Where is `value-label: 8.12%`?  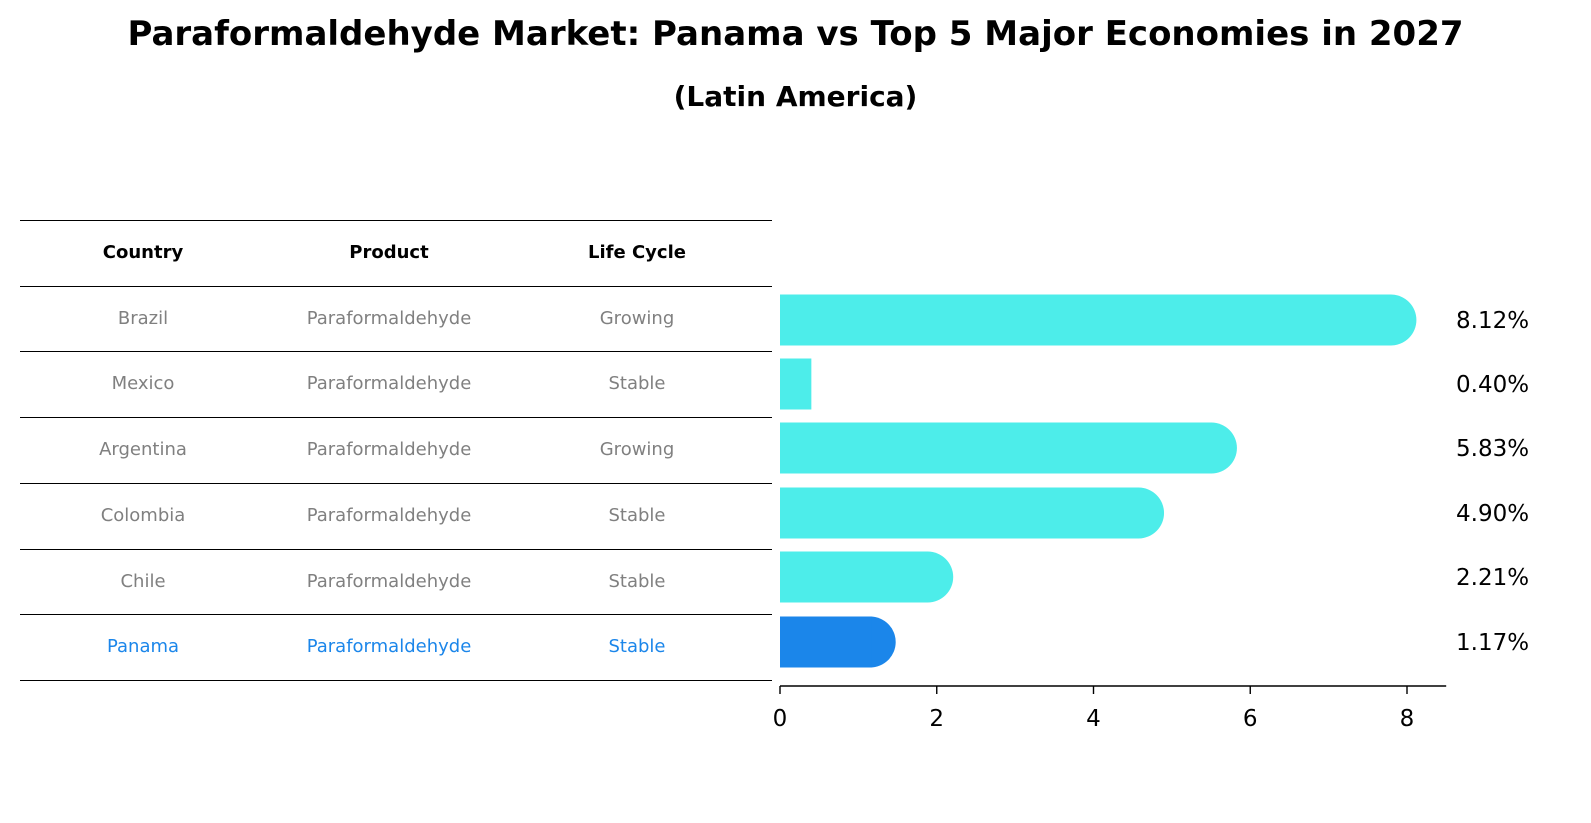 value-label: 8.12% is located at coordinates (1492, 321).